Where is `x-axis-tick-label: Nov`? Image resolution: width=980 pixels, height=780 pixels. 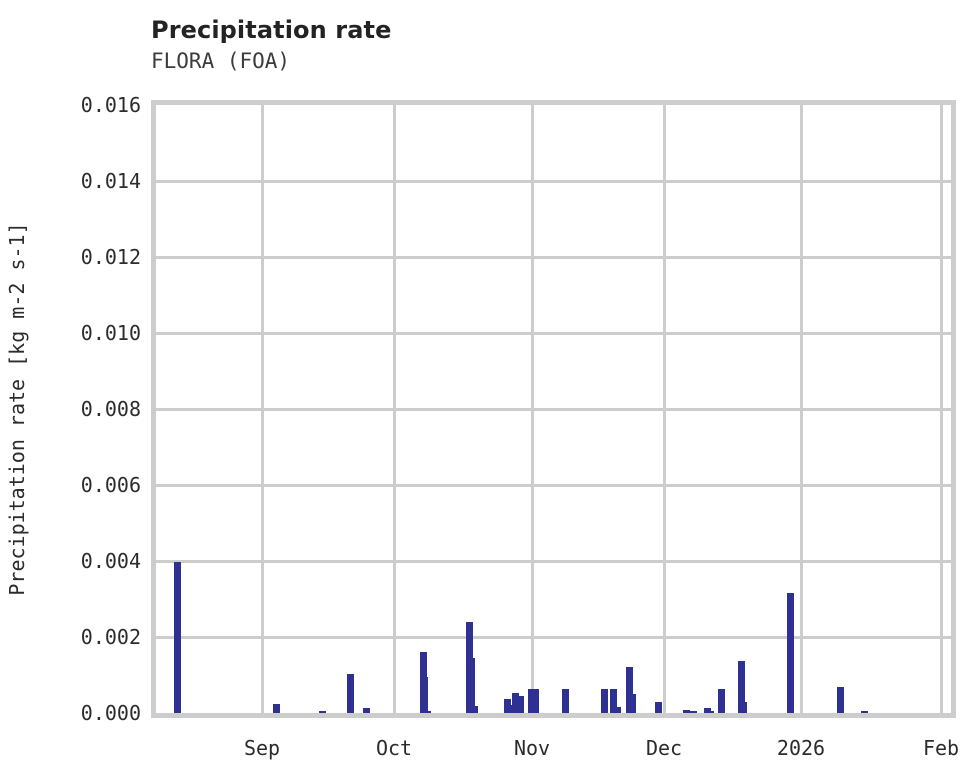 x-axis-tick-label: Nov is located at coordinates (532, 748).